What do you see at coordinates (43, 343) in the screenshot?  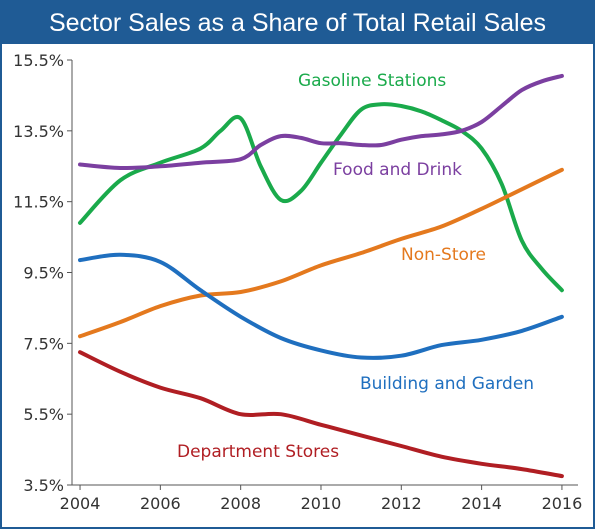 I see `y-tick-label: 7.5%` at bounding box center [43, 343].